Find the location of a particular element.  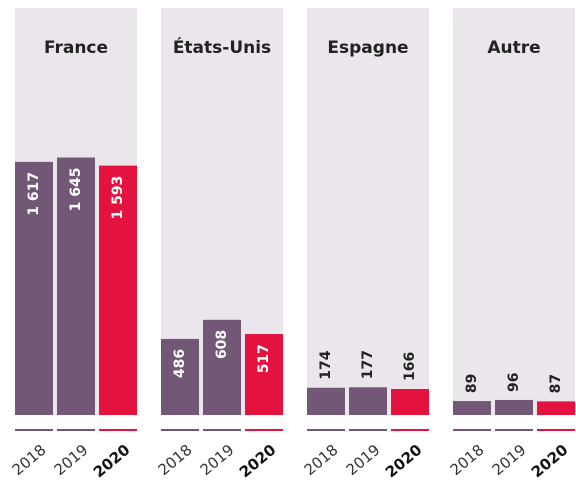

value-label: 87 is located at coordinates (556, 383).